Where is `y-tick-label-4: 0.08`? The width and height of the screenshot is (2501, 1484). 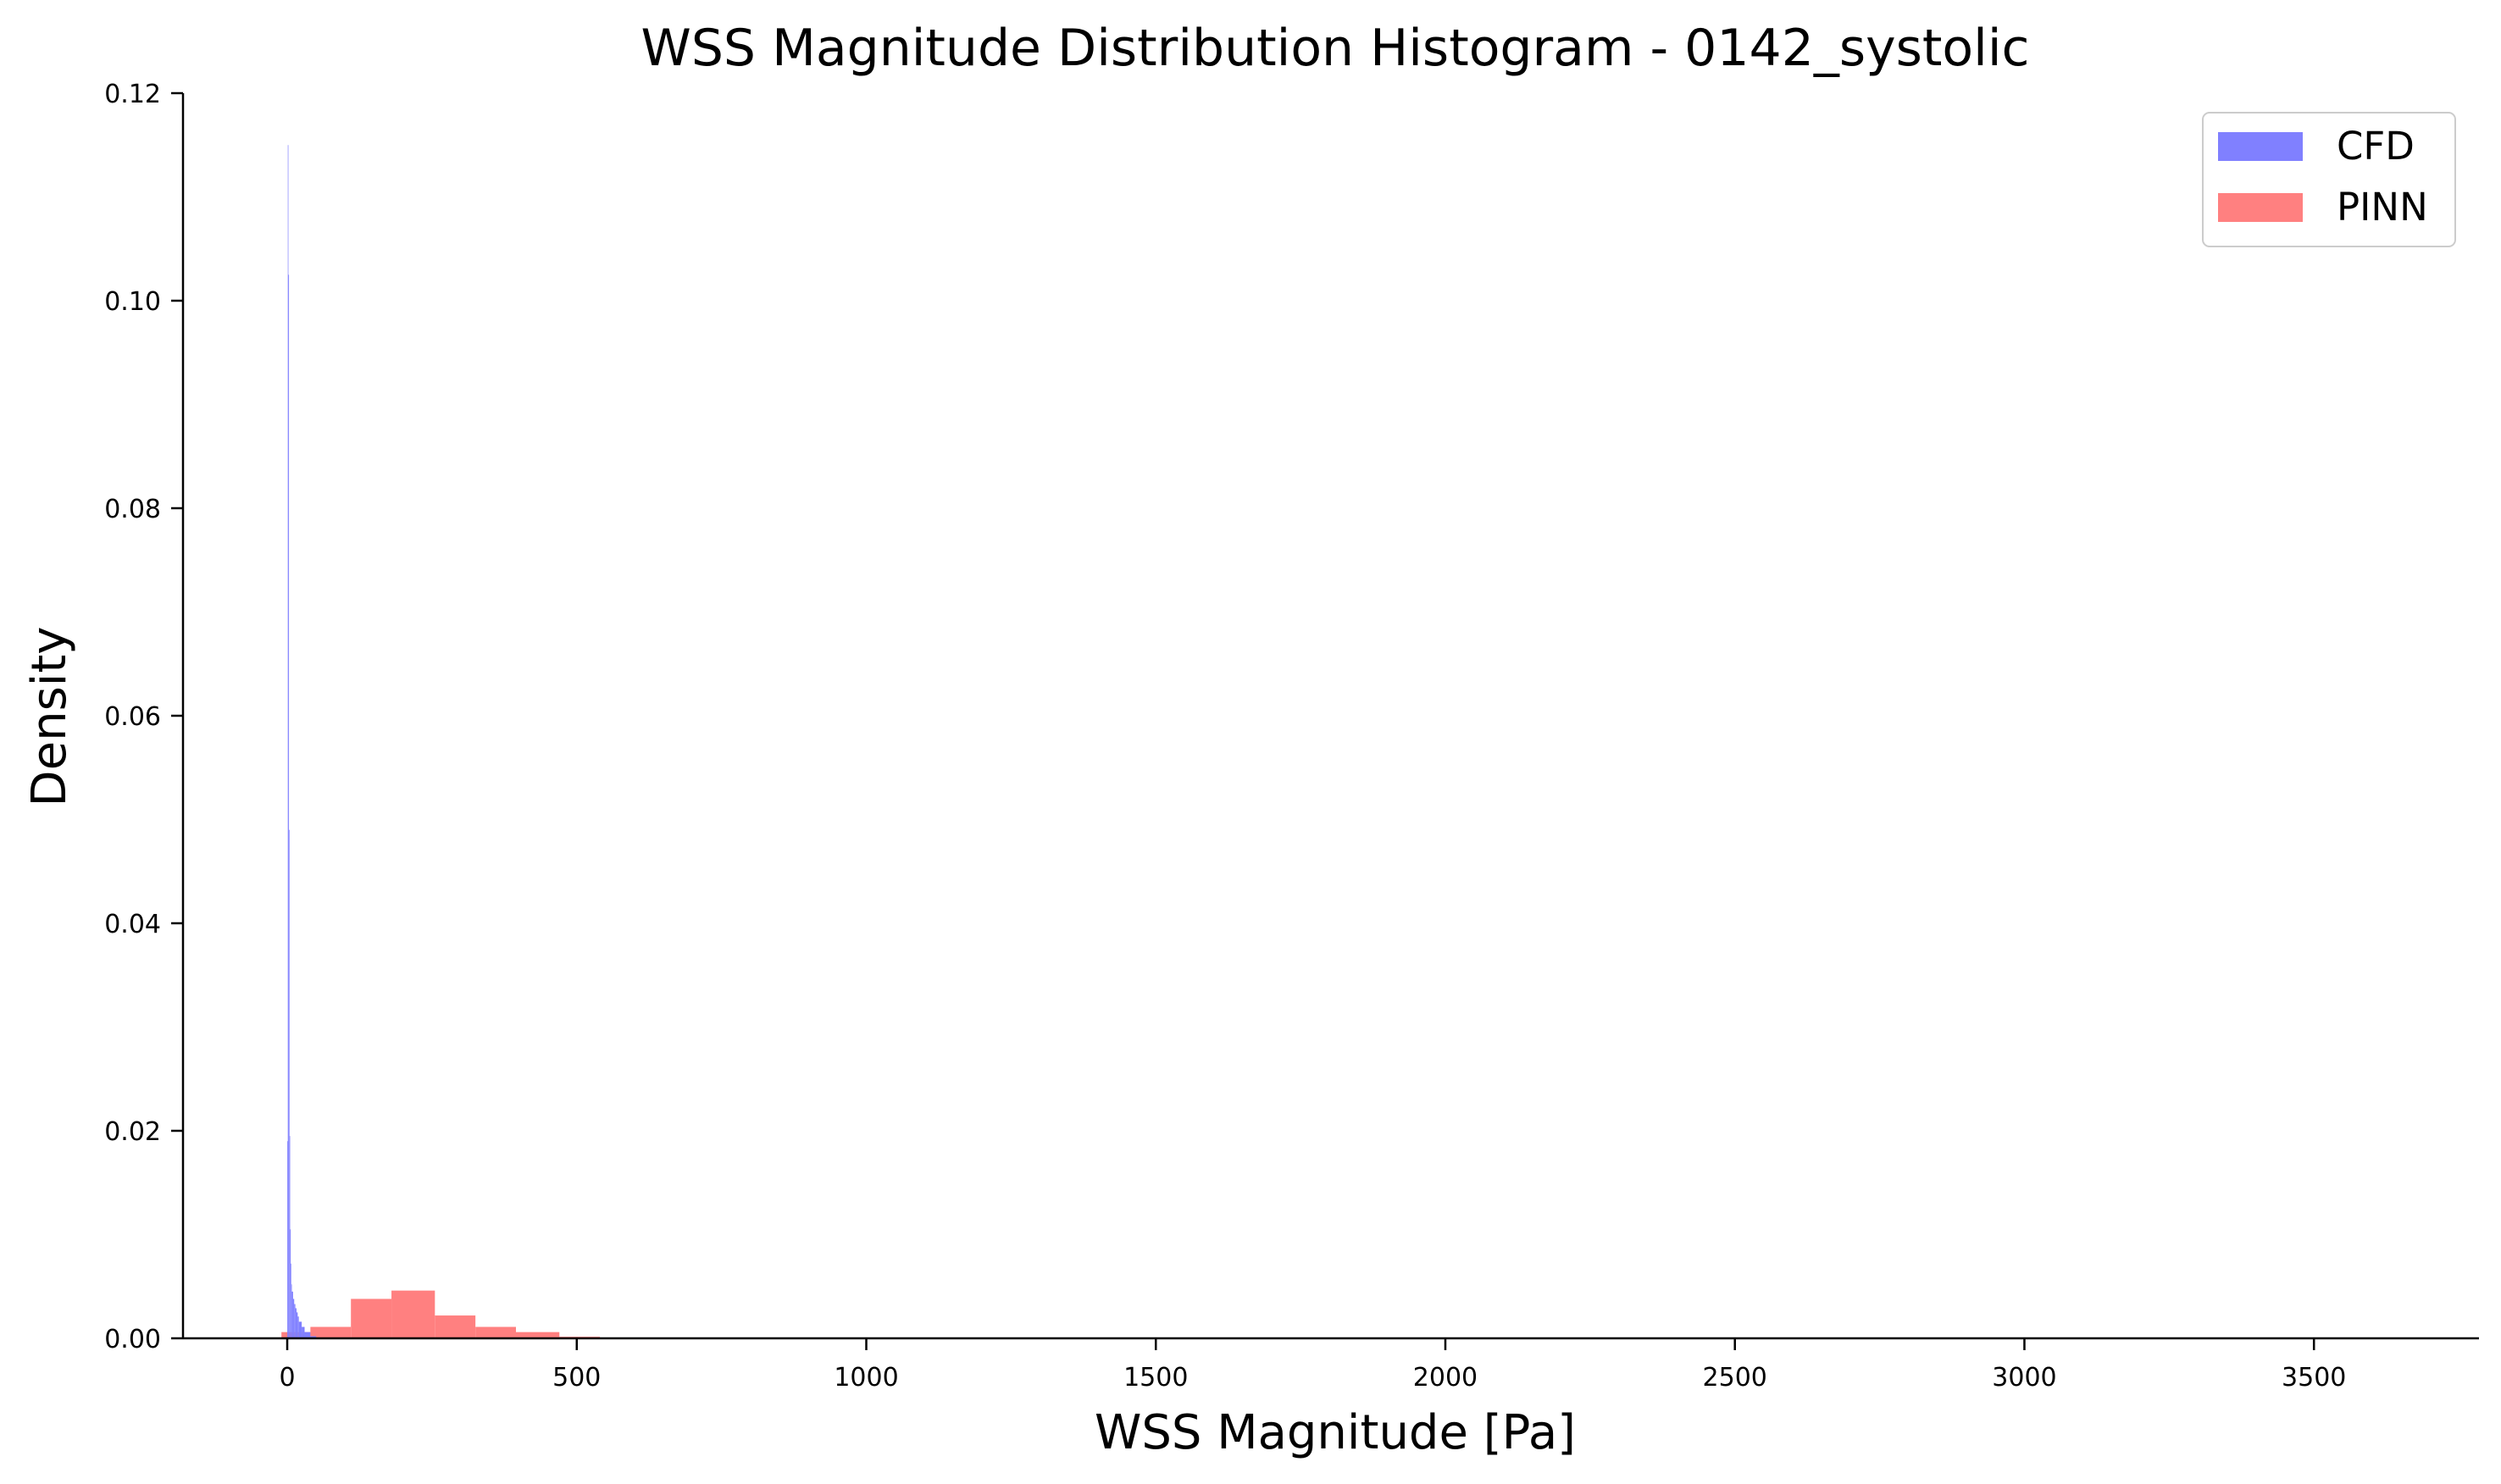
y-tick-label-4: 0.08 is located at coordinates (132, 509).